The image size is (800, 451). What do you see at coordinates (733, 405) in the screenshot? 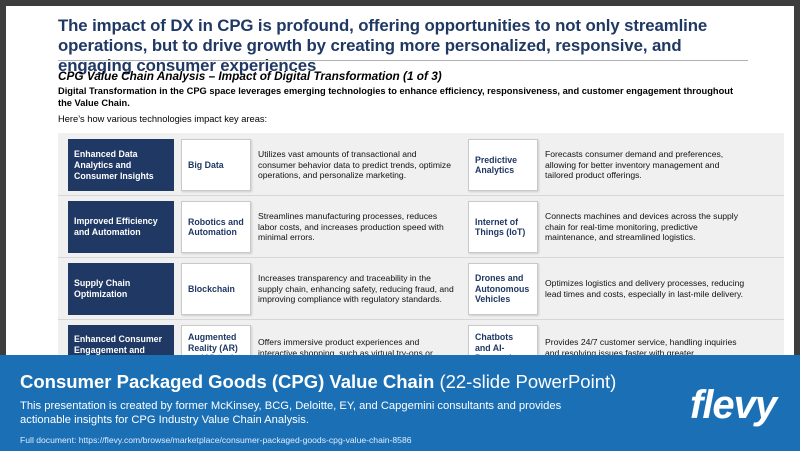
I see `flevy-logo: flevy` at bounding box center [733, 405].